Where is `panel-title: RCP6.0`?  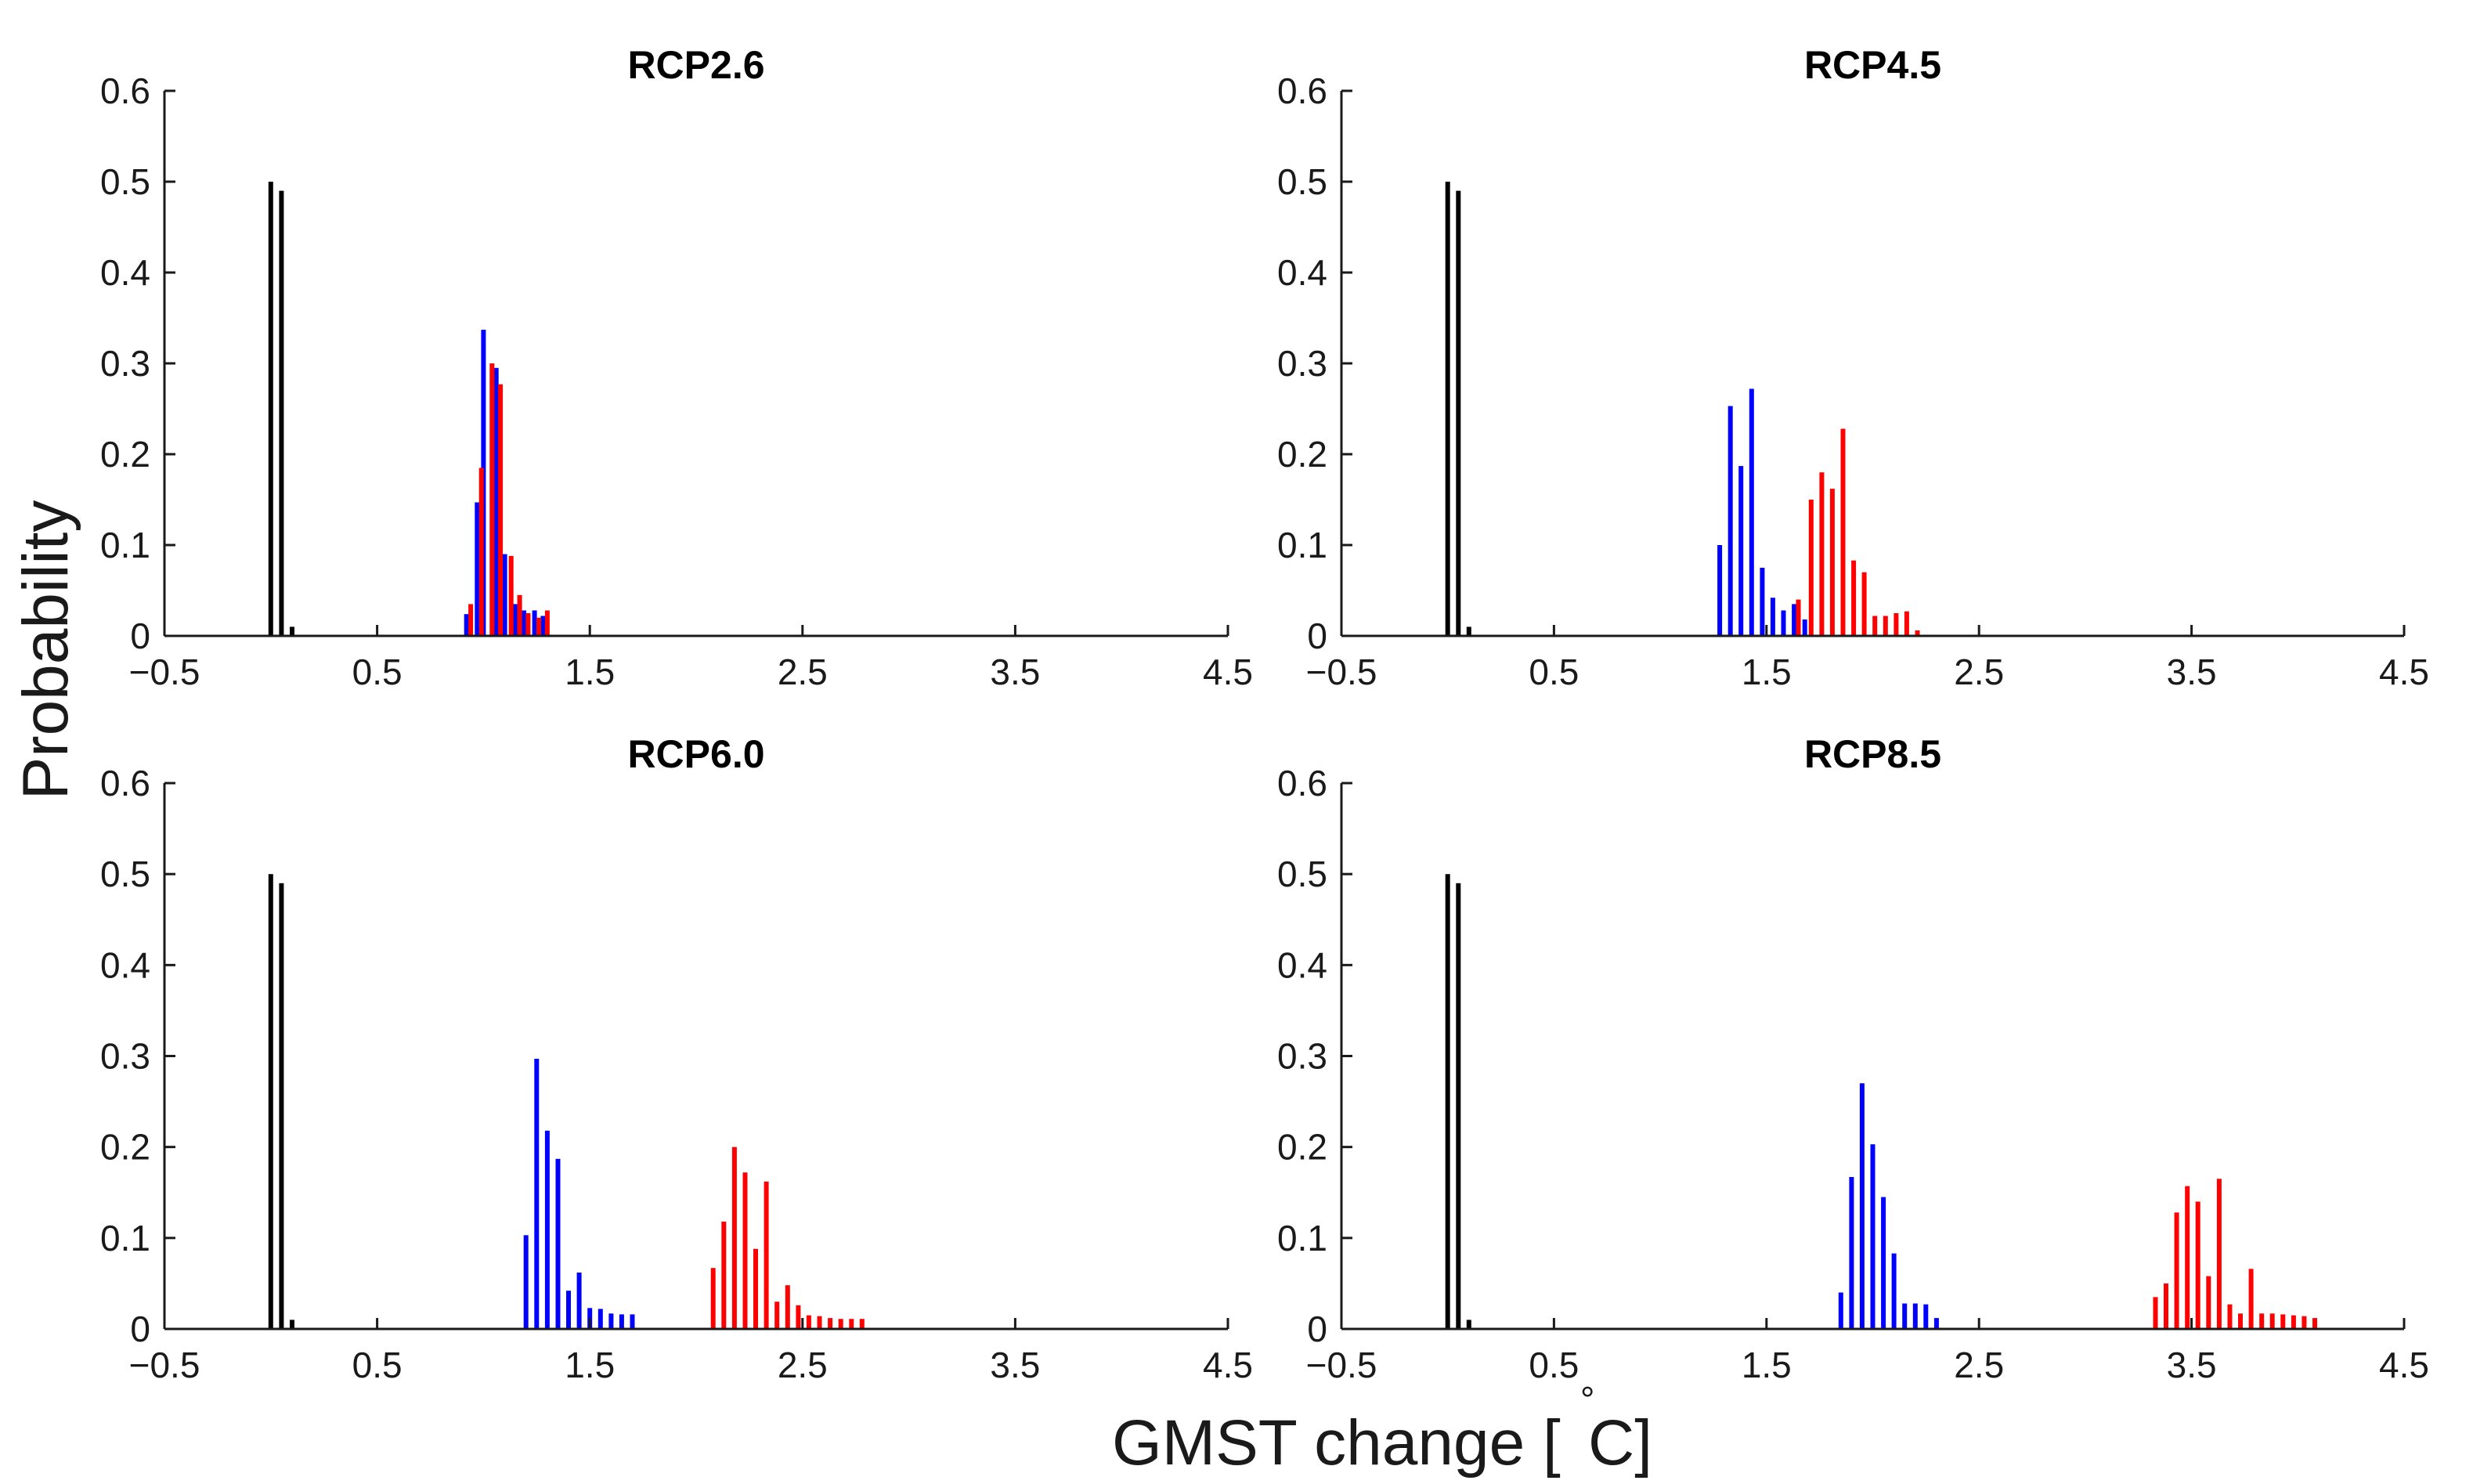
panel-title: RCP6.0 is located at coordinates (695, 754).